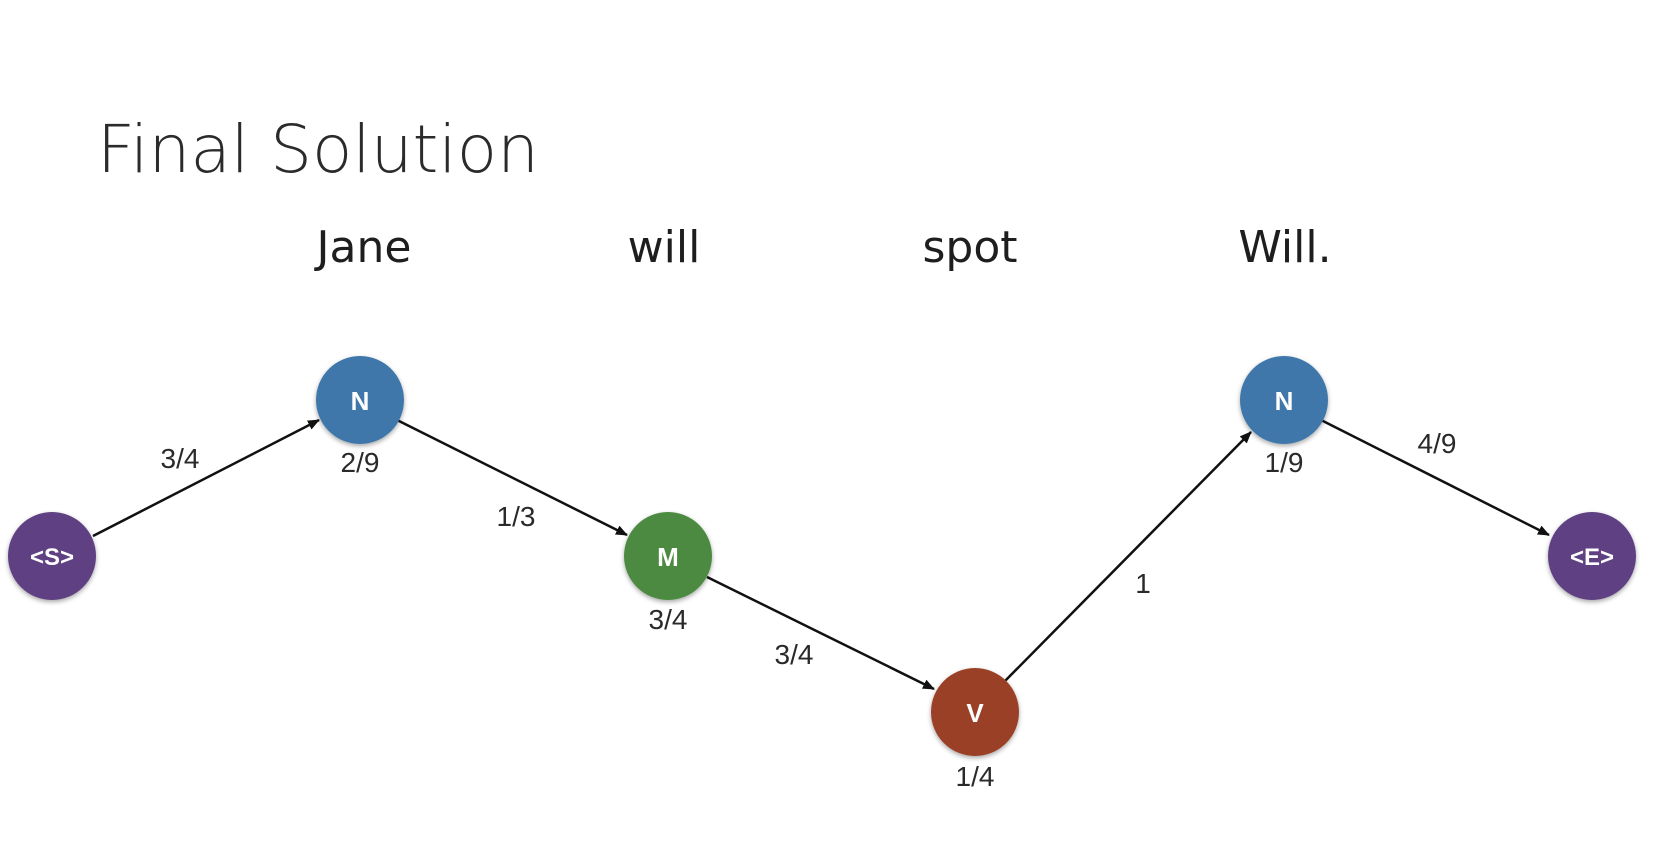 The width and height of the screenshot is (1674, 862). What do you see at coordinates (1143, 583) in the screenshot?
I see `transition-label: 1` at bounding box center [1143, 583].